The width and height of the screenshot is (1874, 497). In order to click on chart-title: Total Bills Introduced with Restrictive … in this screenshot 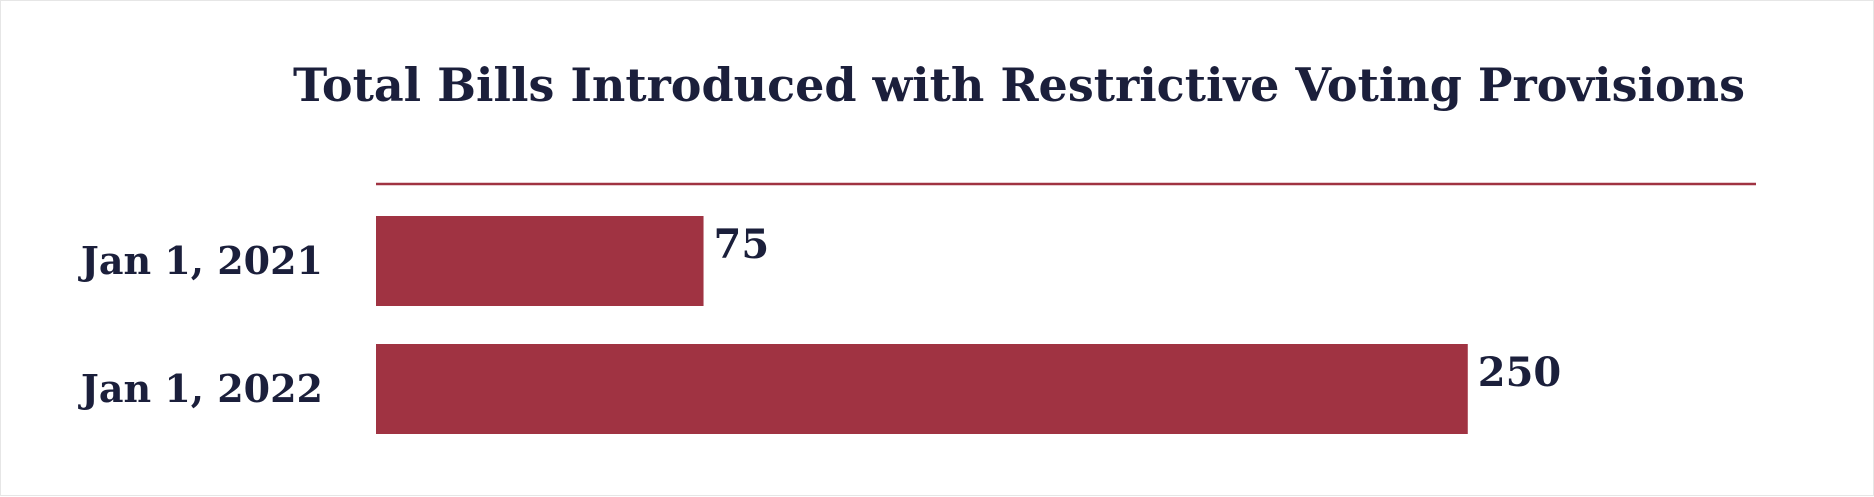, I will do `click(1019, 85)`.